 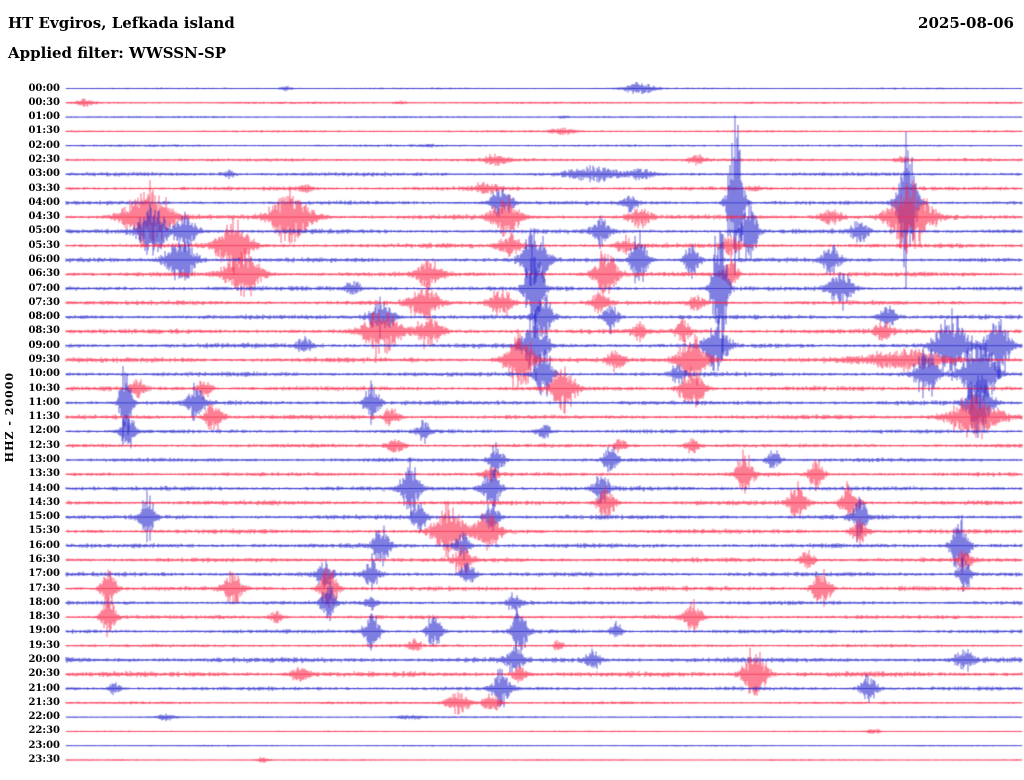 I want to click on time-label: 01:30, so click(x=44, y=131).